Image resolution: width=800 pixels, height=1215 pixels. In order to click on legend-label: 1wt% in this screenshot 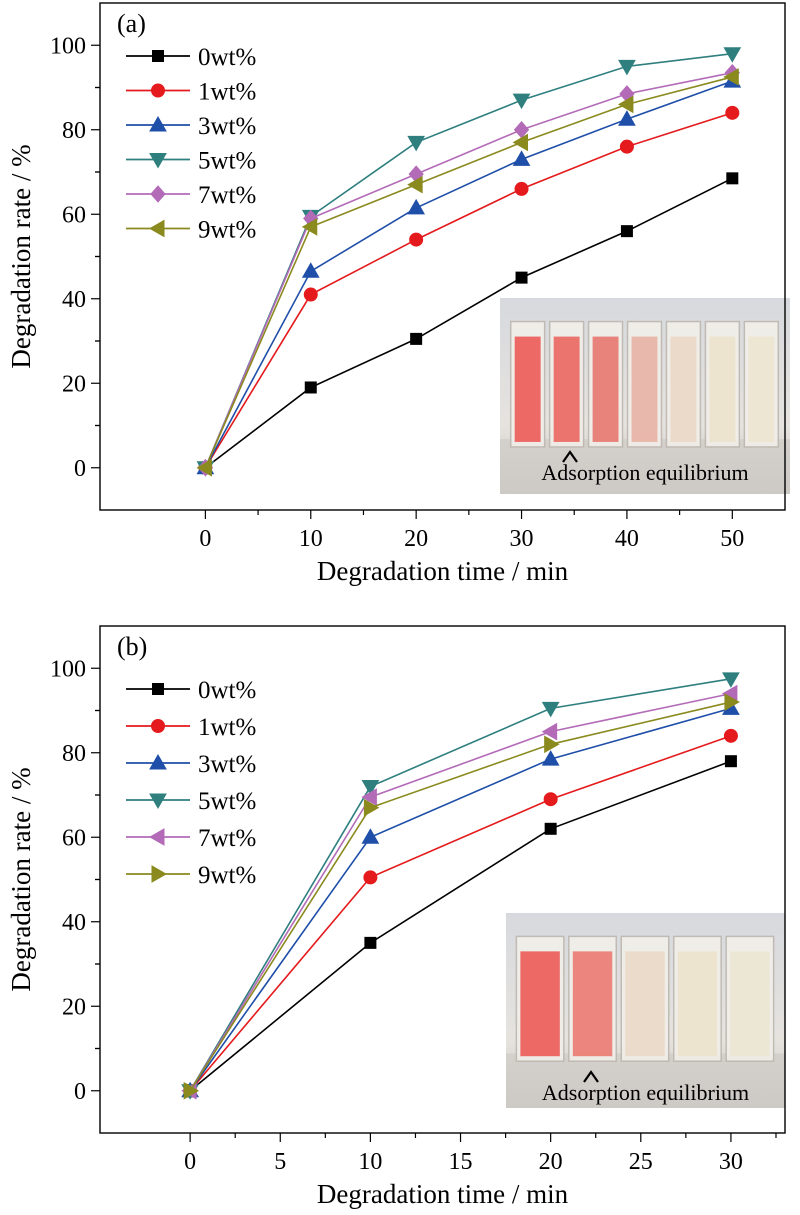, I will do `click(227, 727)`.